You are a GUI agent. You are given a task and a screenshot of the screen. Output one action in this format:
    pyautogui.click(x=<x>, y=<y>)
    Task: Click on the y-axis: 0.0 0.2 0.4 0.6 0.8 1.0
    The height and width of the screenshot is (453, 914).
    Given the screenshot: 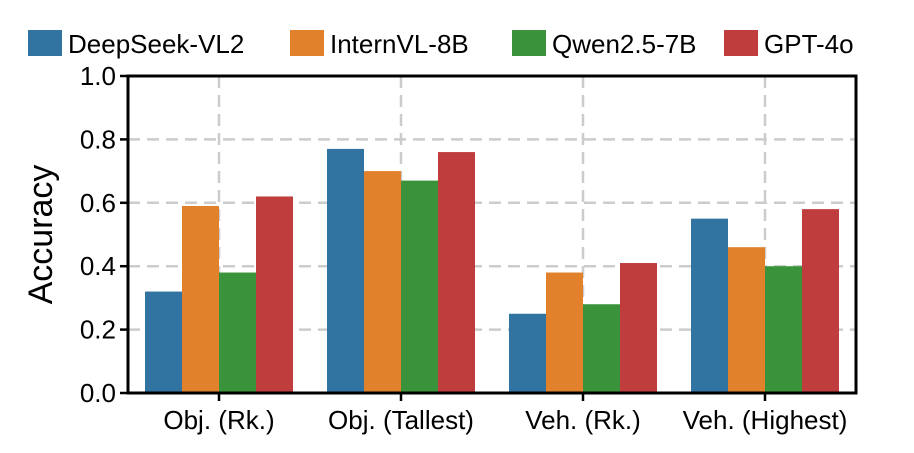 What is the action you would take?
    pyautogui.click(x=104, y=234)
    